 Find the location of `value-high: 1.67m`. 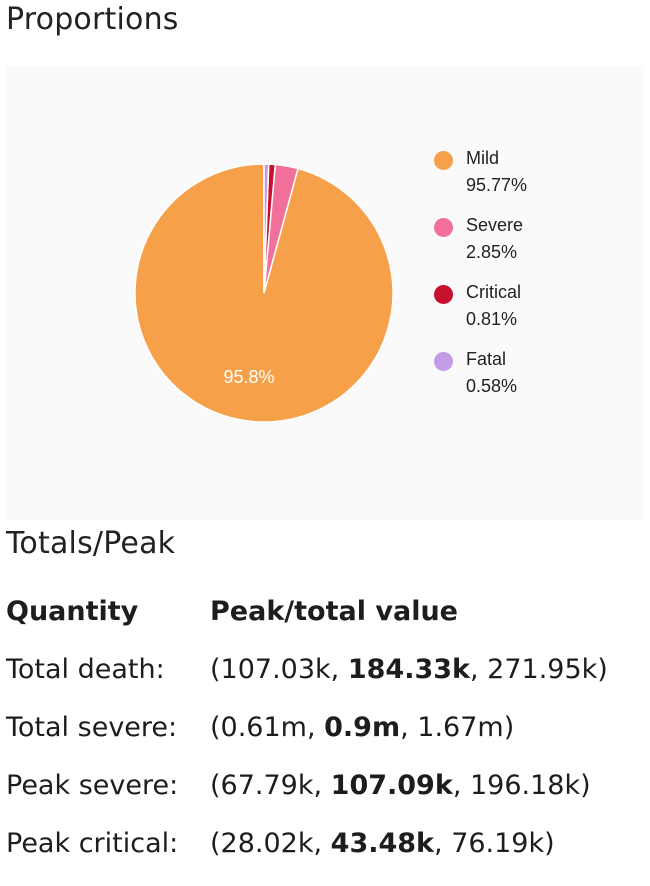

value-high: 1.67m is located at coordinates (460, 727).